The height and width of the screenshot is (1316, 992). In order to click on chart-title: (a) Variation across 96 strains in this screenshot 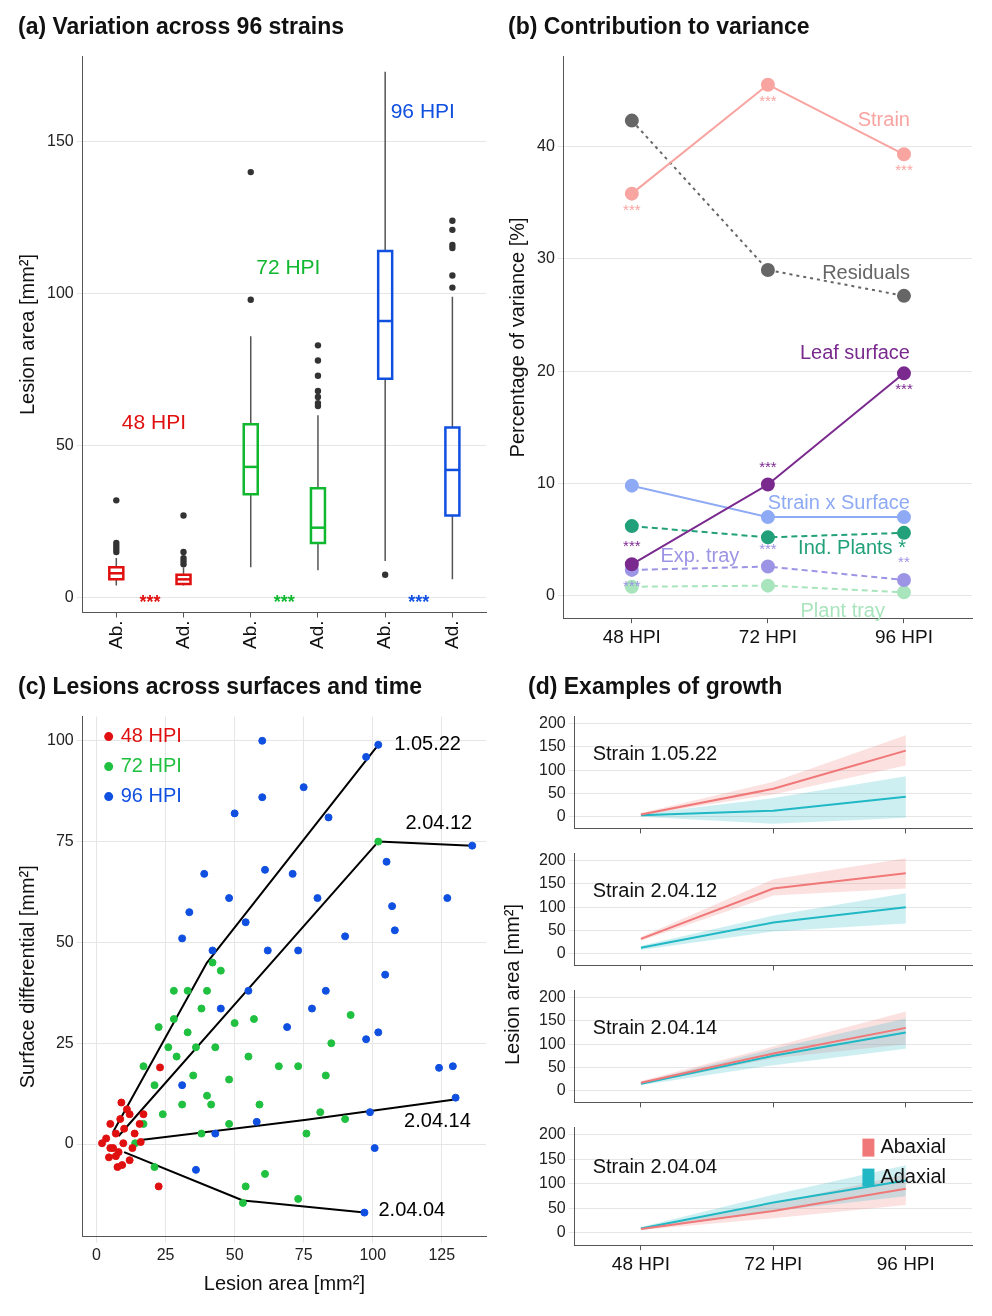, I will do `click(181, 26)`.